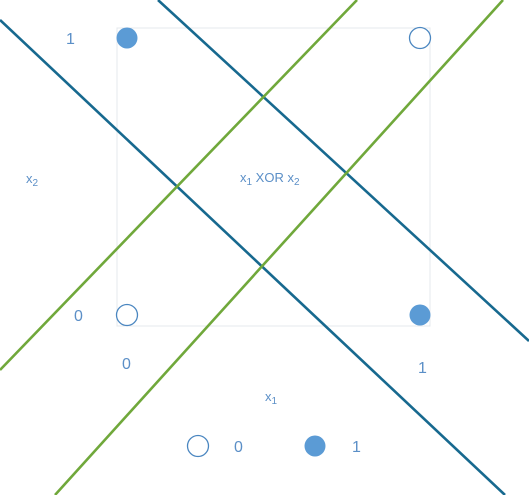 This screenshot has height=495, width=529. Describe the element at coordinates (126, 364) in the screenshot. I see `x-zero-label: 0` at that location.